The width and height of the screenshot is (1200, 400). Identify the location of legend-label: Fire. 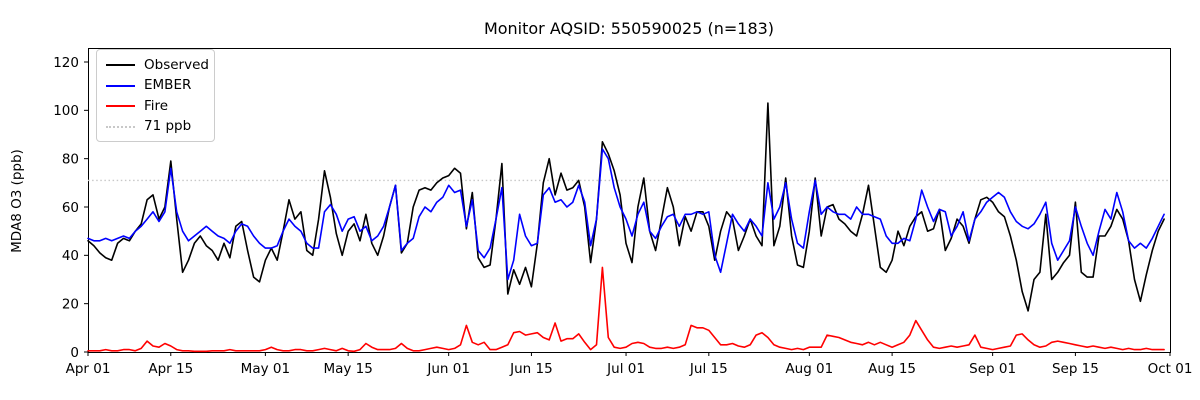
(156, 105).